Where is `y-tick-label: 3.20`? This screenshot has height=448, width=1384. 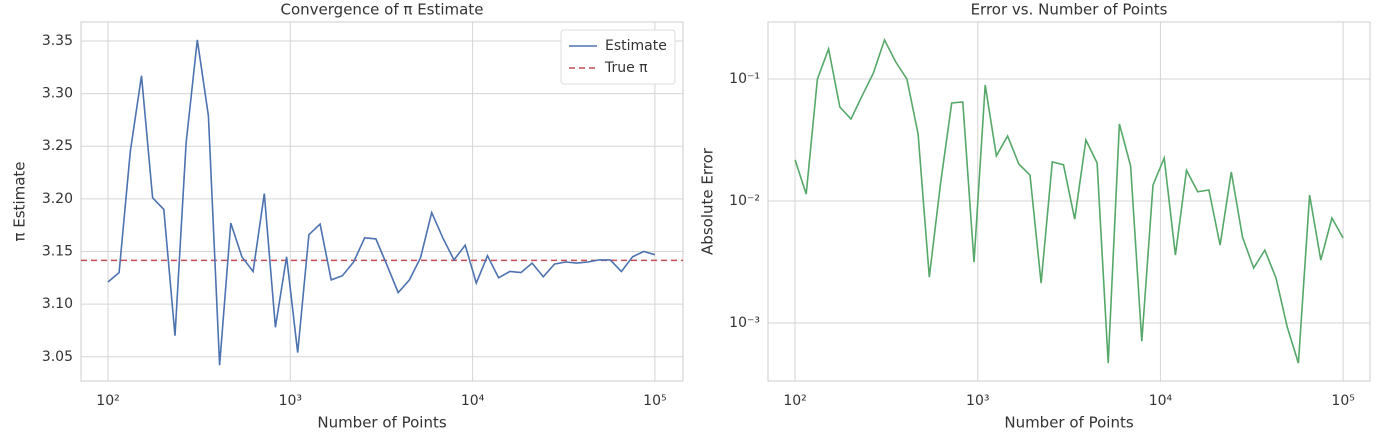
y-tick-label: 3.20 is located at coordinates (57, 199).